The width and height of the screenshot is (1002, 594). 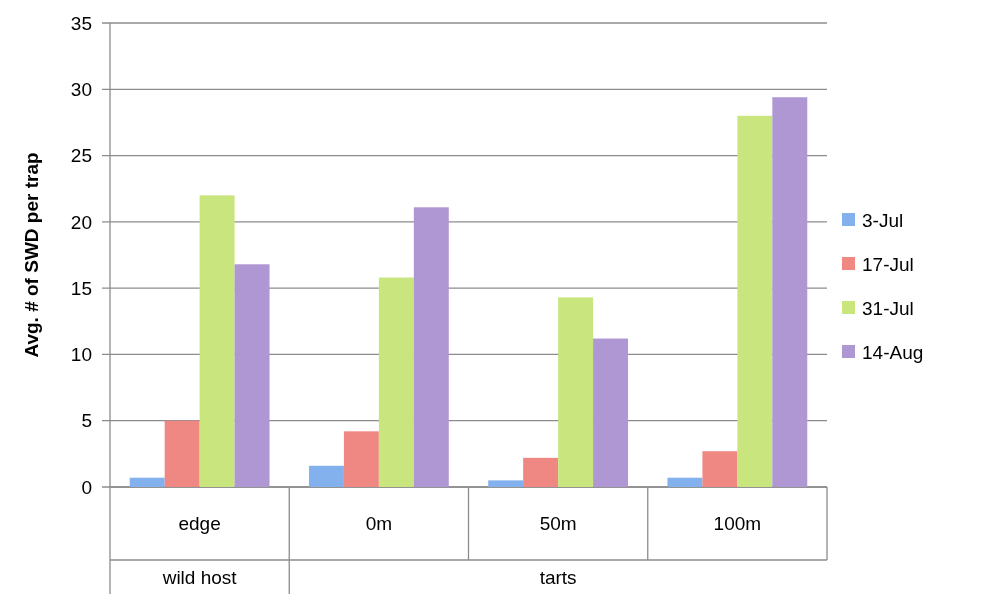 What do you see at coordinates (81, 89) in the screenshot?
I see `y-tick-label: 30` at bounding box center [81, 89].